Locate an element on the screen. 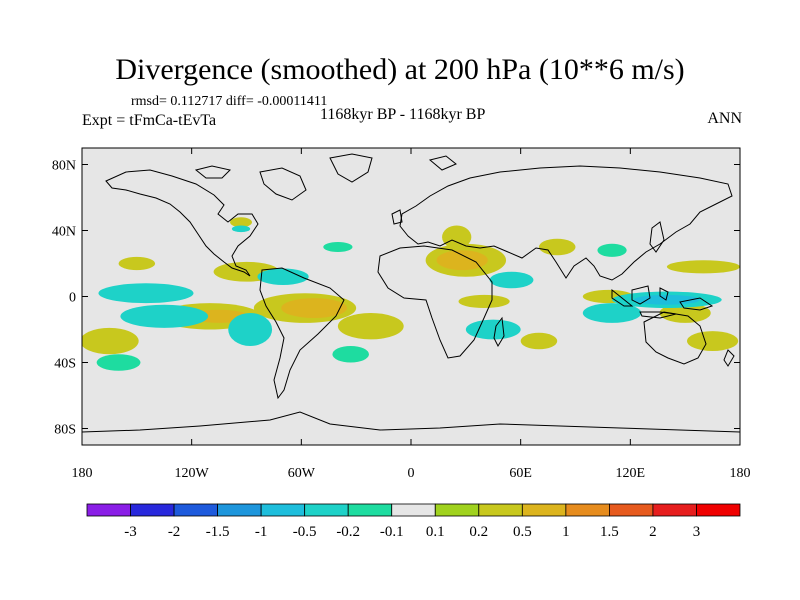  colorbar-label: -0.2 is located at coordinates (348, 532).